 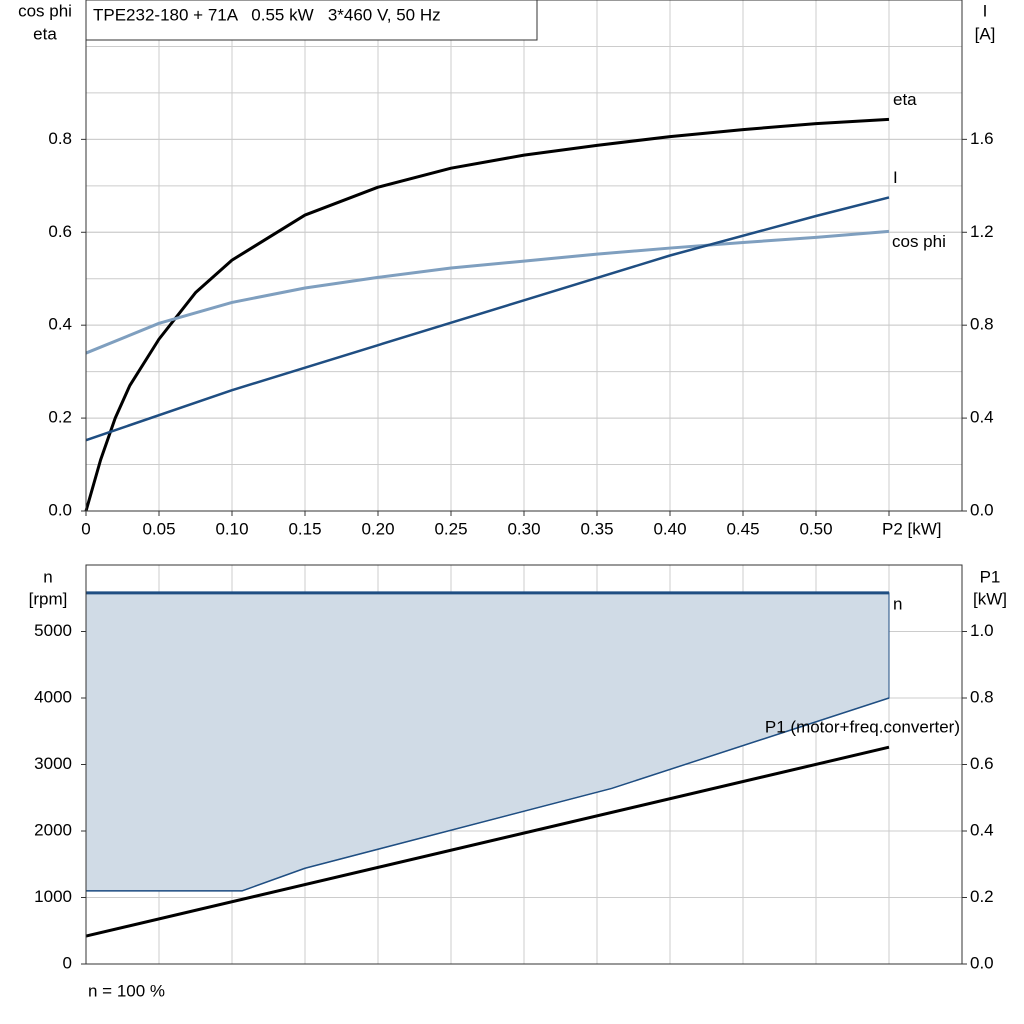 What do you see at coordinates (742, 528) in the screenshot?
I see `x-tick-label: 0.45` at bounding box center [742, 528].